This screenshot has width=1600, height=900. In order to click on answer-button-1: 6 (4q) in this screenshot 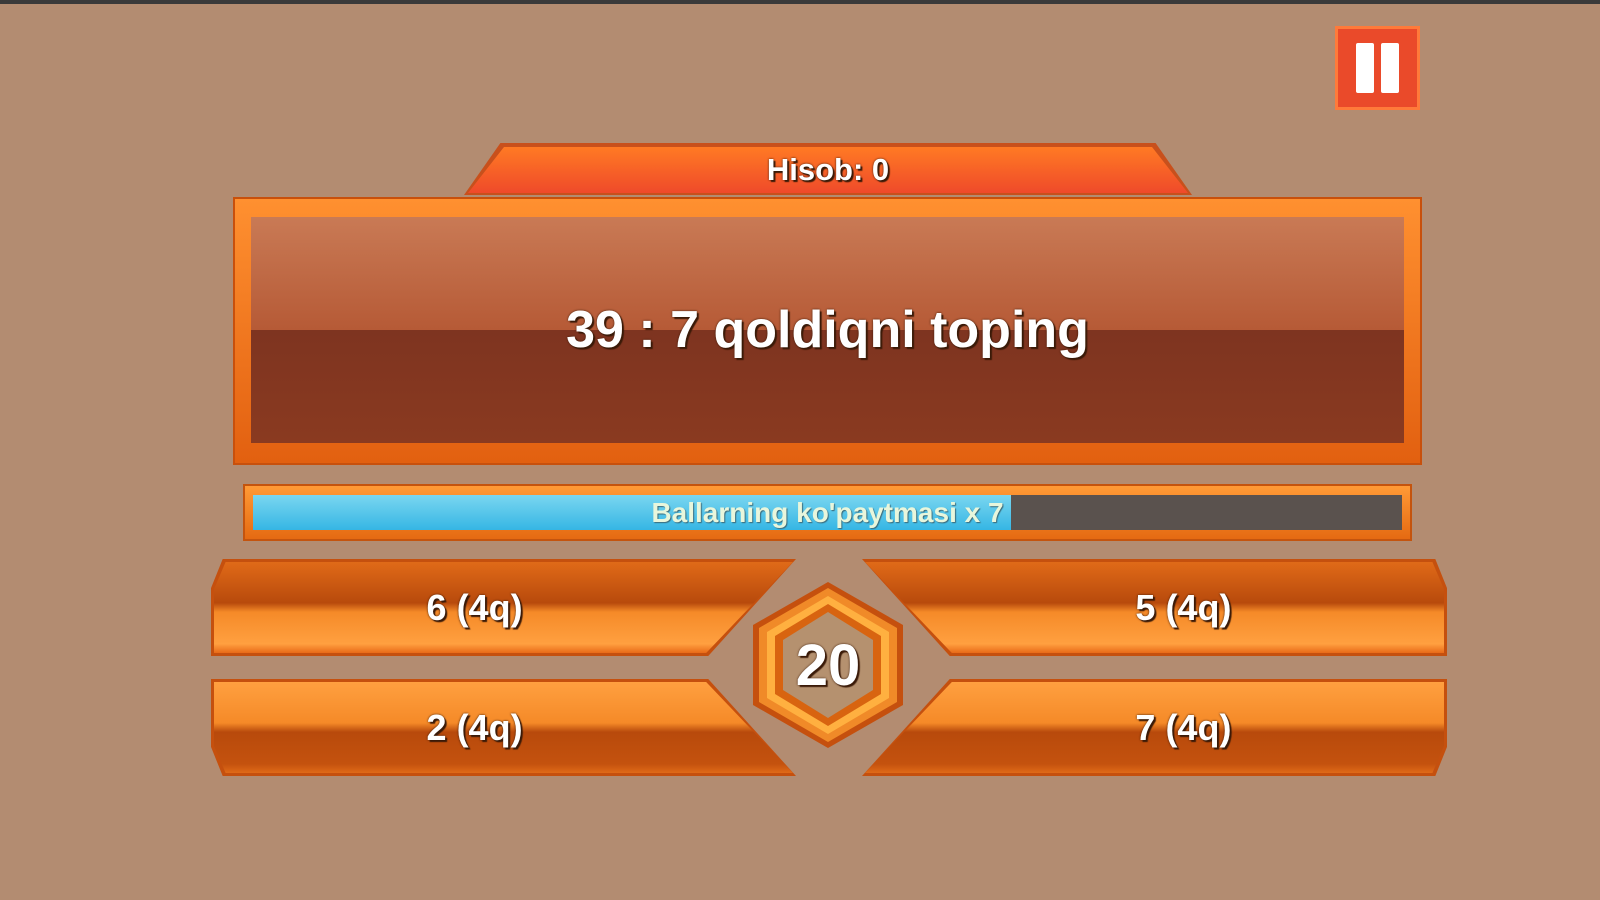, I will do `click(503, 607)`.